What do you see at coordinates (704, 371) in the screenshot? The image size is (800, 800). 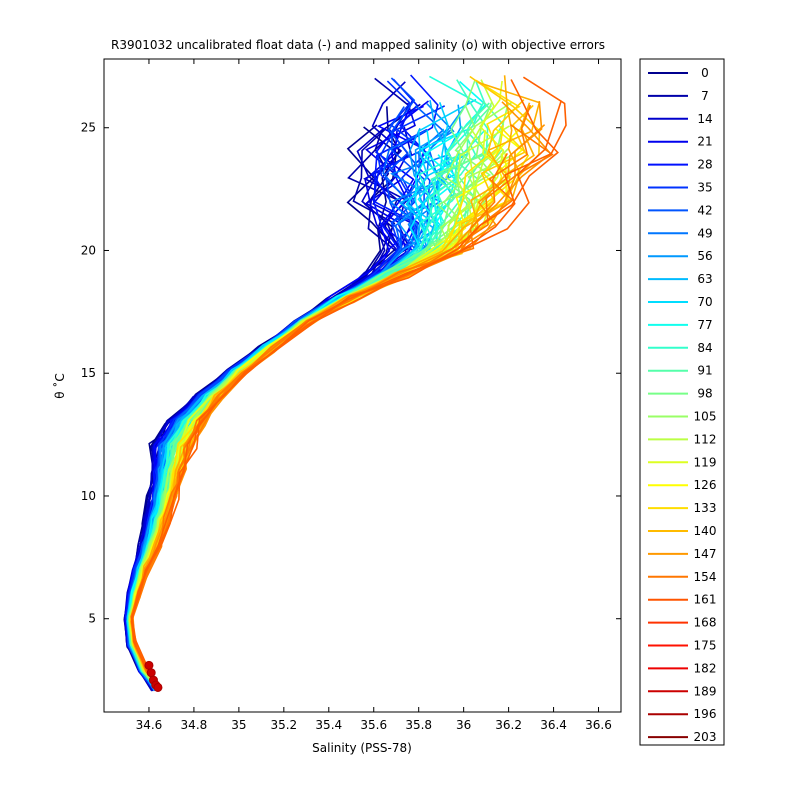 I see `legend-label: 91` at bounding box center [704, 371].